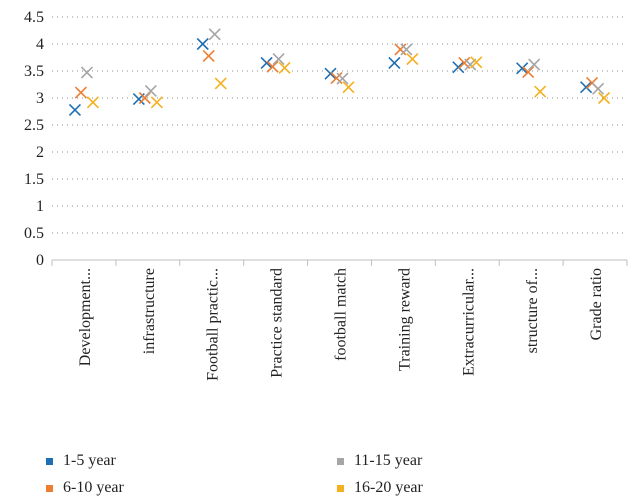 The image size is (629, 501). I want to click on y-tick-label: 1.5, so click(34, 179).